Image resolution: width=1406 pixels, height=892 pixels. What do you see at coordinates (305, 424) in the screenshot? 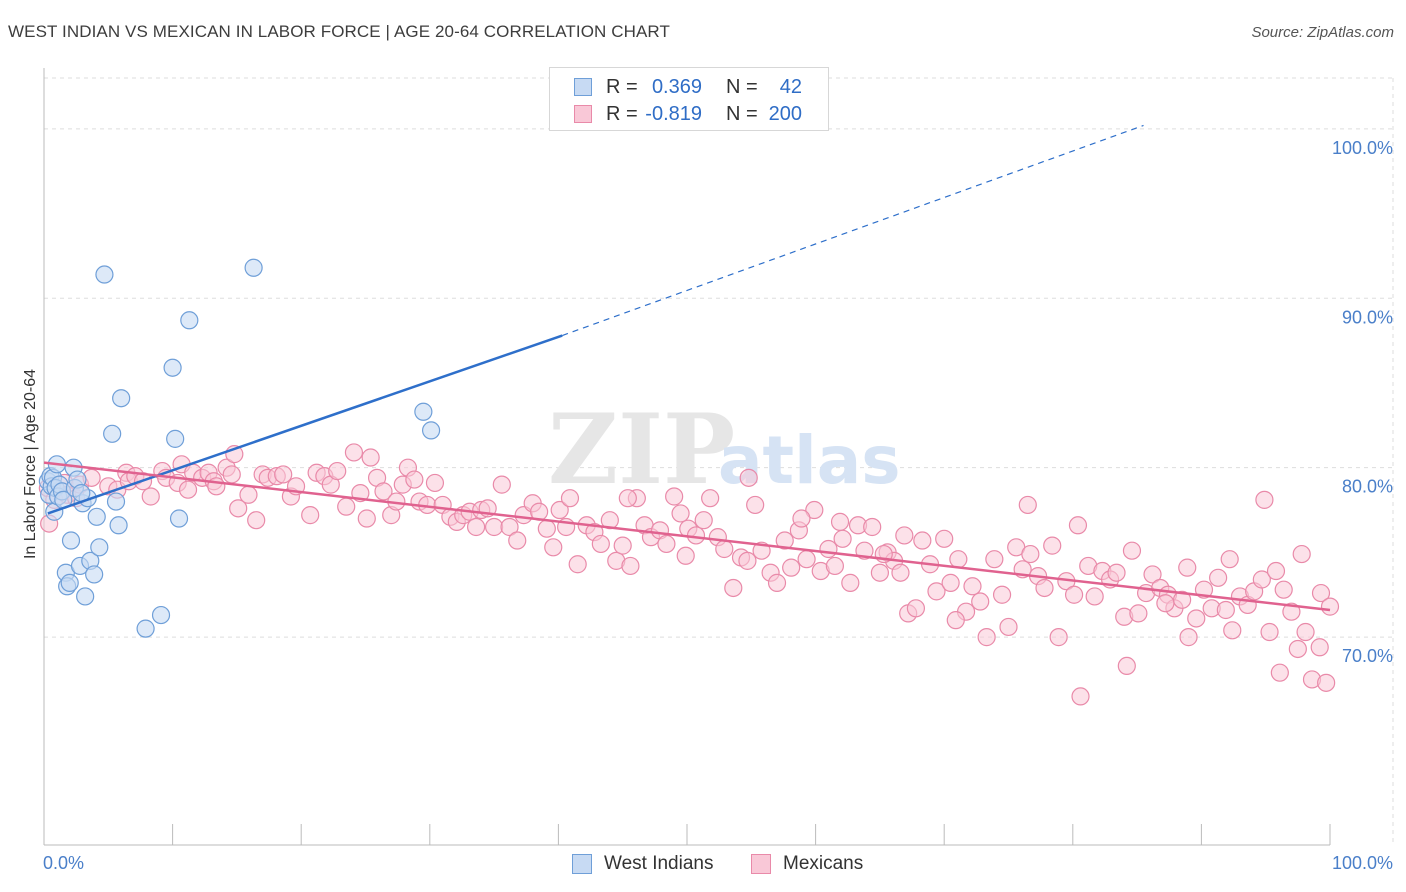
I see `west-indian-trend-line` at bounding box center [305, 424].